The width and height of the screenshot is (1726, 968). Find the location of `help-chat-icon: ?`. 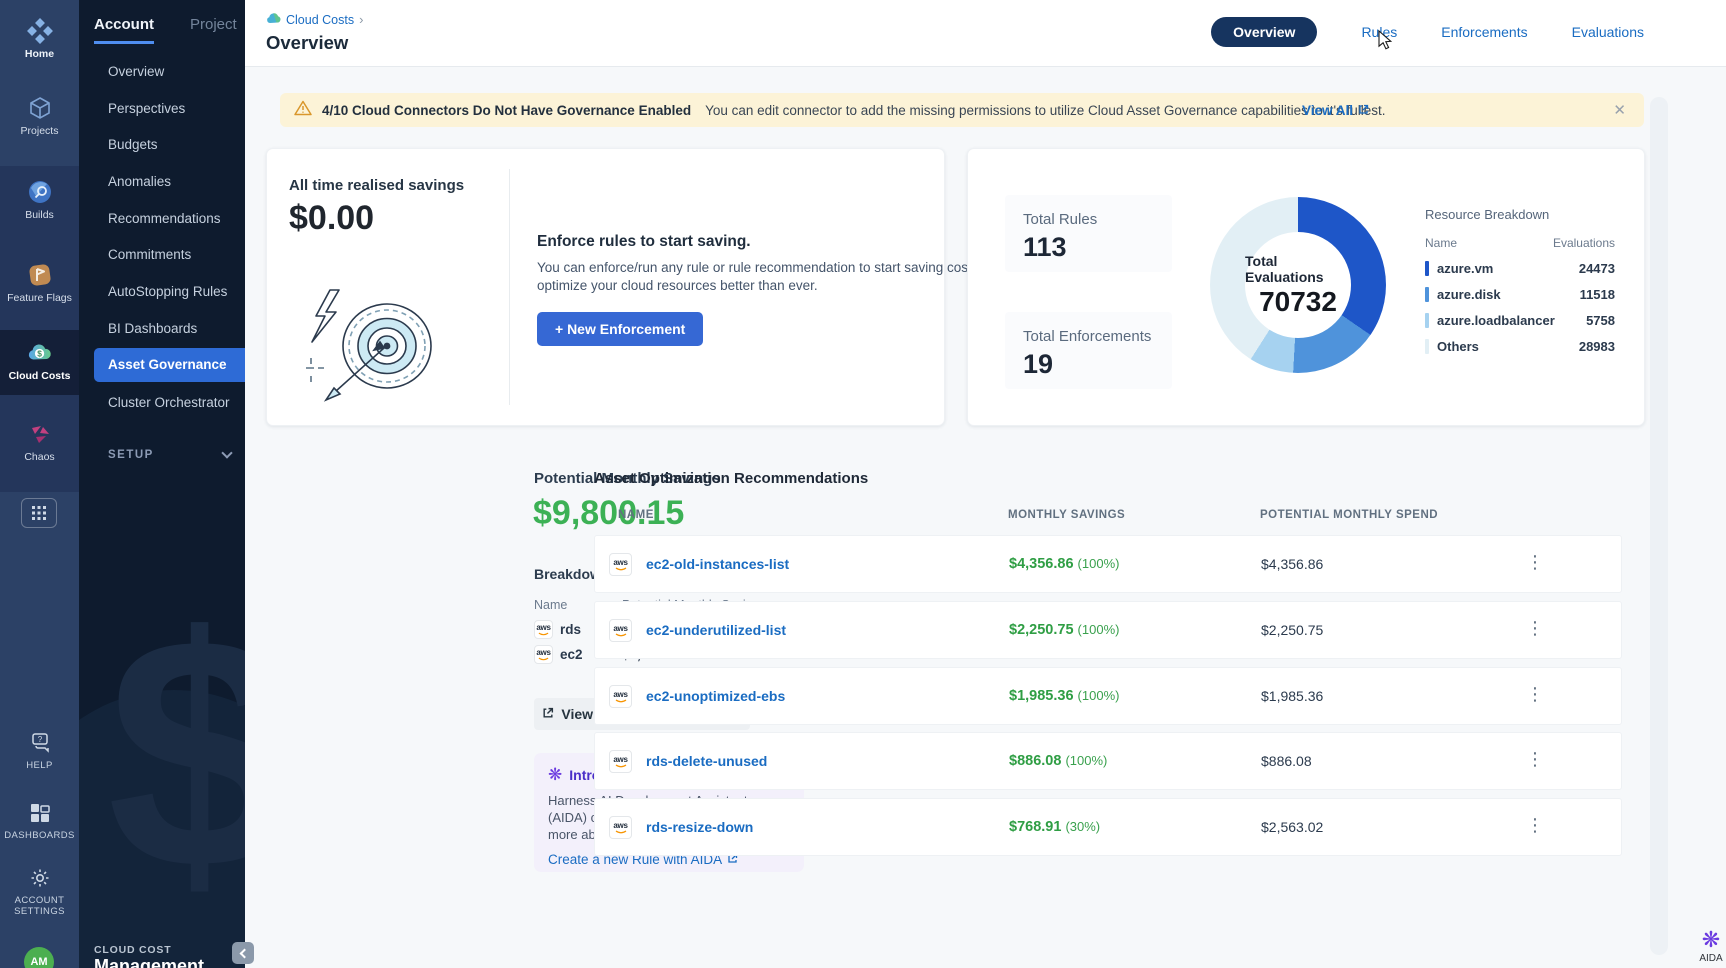

help-chat-icon: ? is located at coordinates (40, 743).